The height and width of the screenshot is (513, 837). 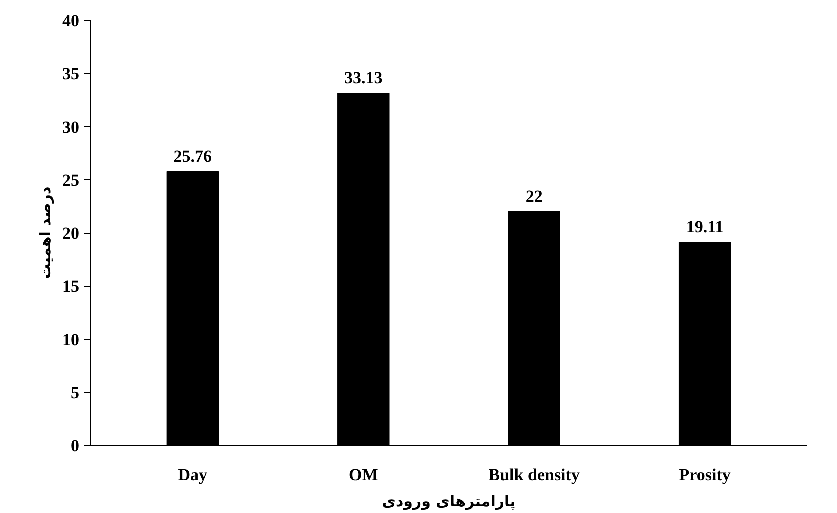 What do you see at coordinates (193, 156) in the screenshot?
I see `data-label: 25.76` at bounding box center [193, 156].